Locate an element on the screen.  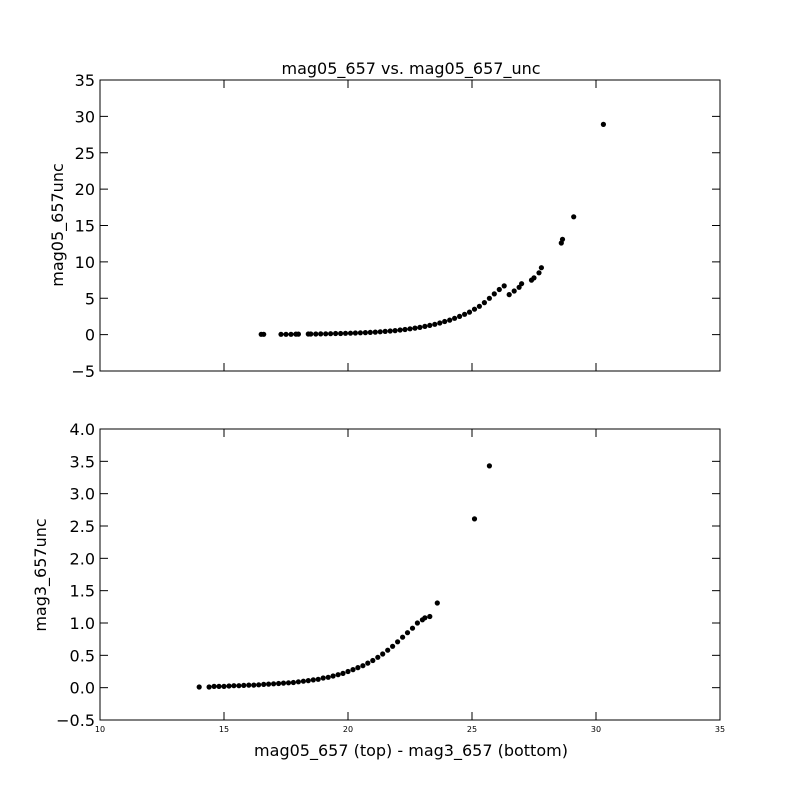
y-tick-label: 10 is located at coordinates (85, 262).